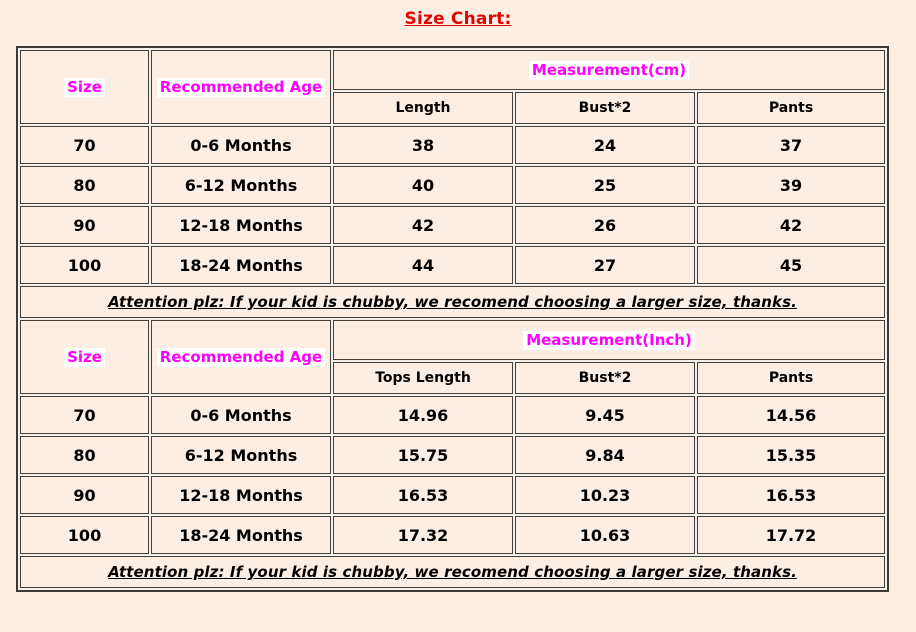  I want to click on inch-age-header-label: Recommended Age, so click(241, 357).